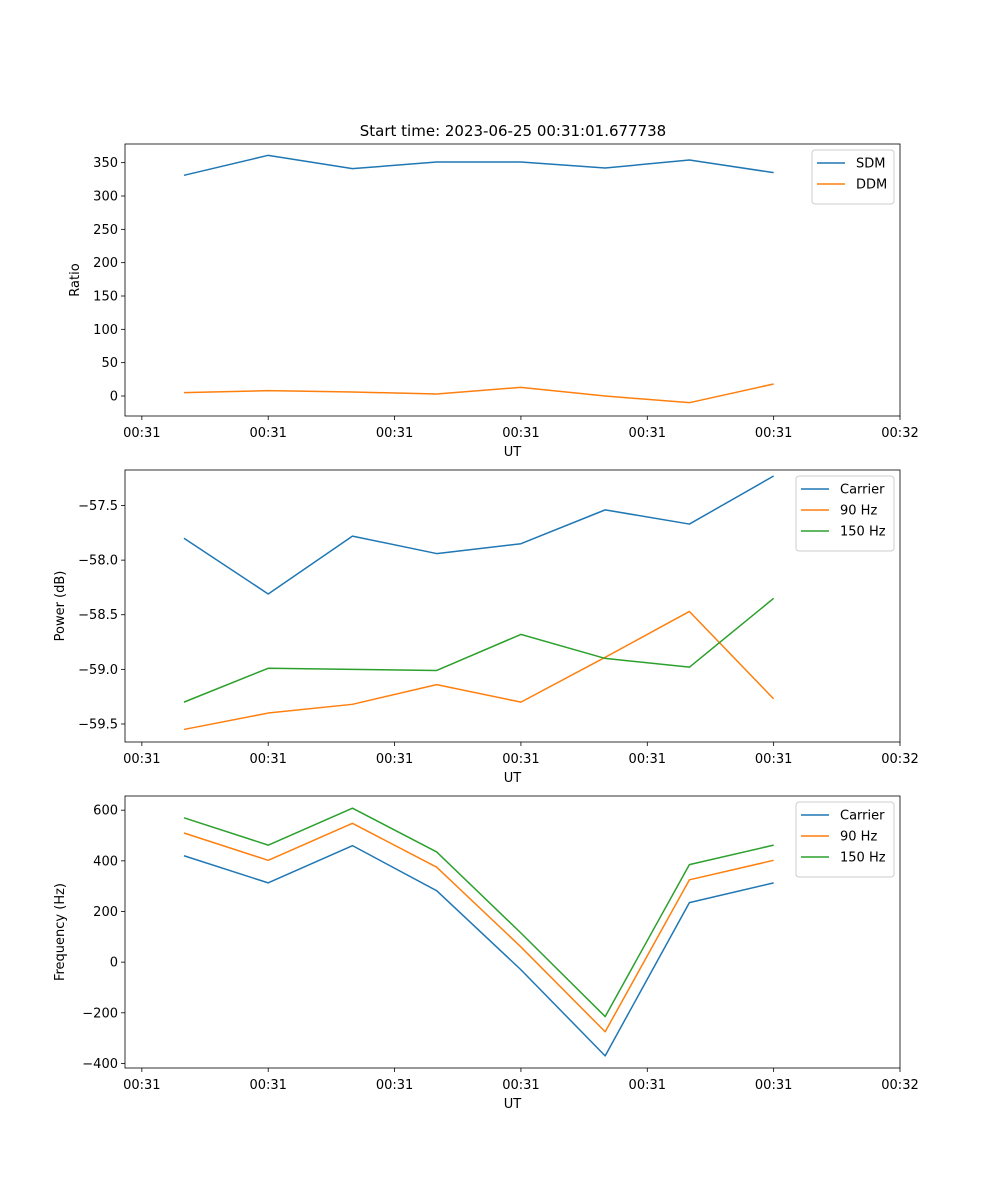 This screenshot has width=1000, height=1200. Describe the element at coordinates (520, 1085) in the screenshot. I see `x-tick-label-3-4: 00:31` at that location.